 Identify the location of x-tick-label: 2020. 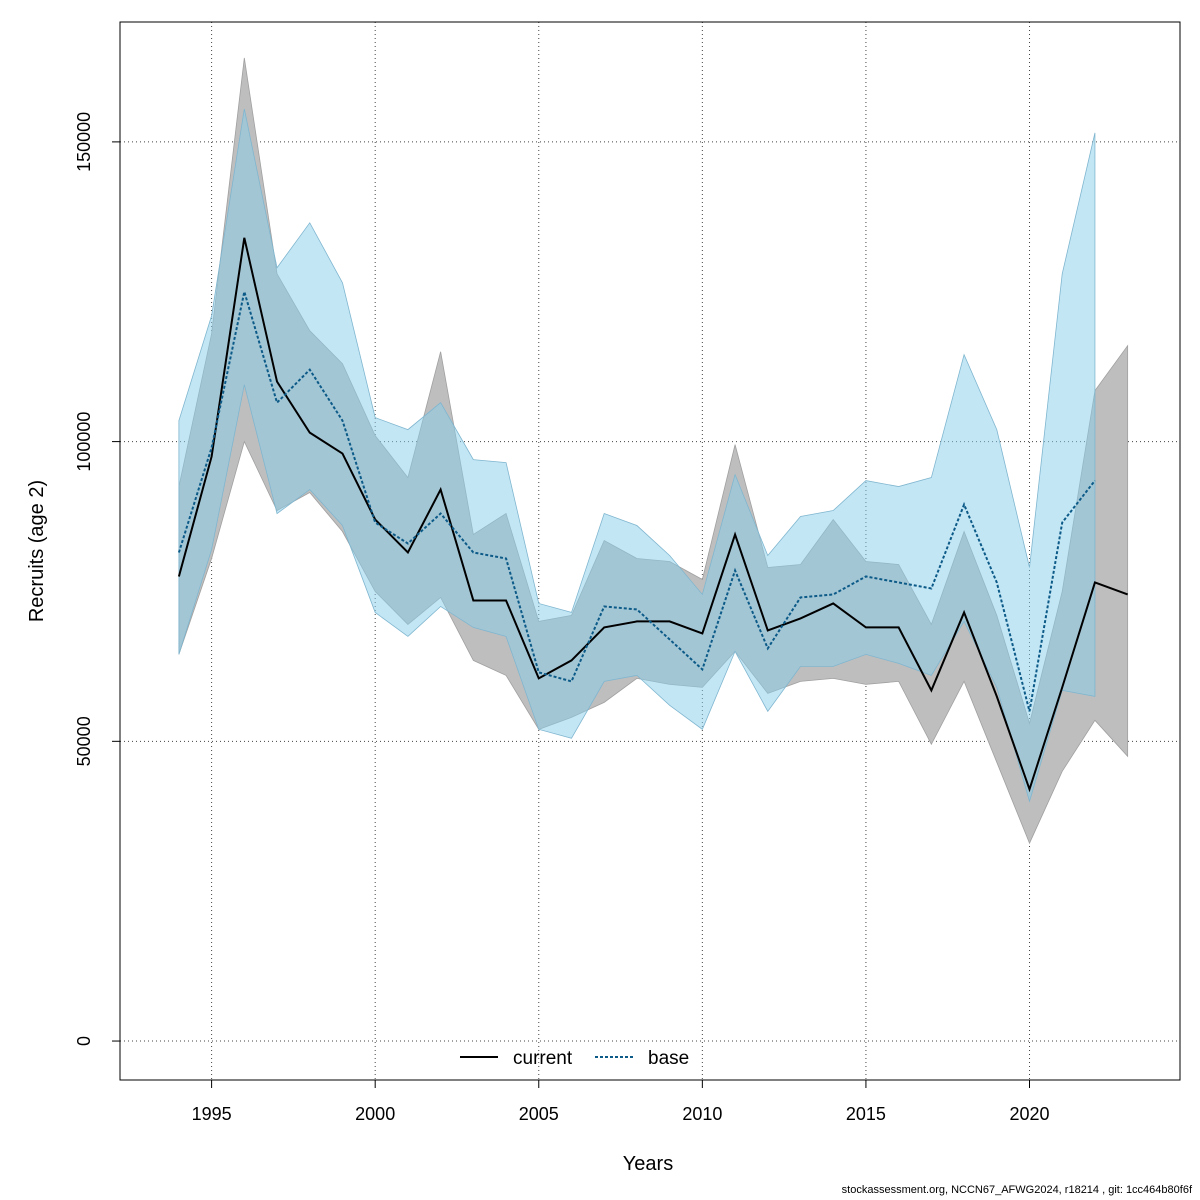
(1029, 1114).